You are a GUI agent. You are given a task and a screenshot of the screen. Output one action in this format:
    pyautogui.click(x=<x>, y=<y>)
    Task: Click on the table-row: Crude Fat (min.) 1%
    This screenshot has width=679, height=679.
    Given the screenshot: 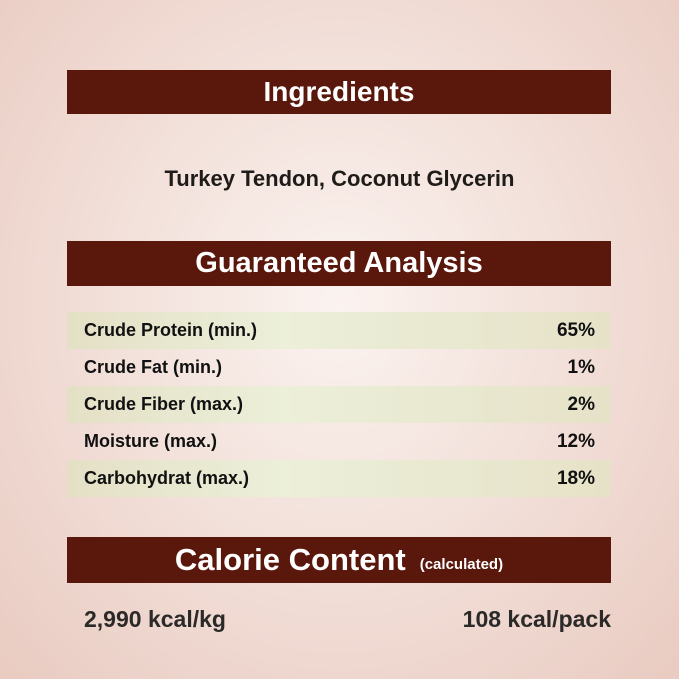 What is the action you would take?
    pyautogui.click(x=339, y=367)
    